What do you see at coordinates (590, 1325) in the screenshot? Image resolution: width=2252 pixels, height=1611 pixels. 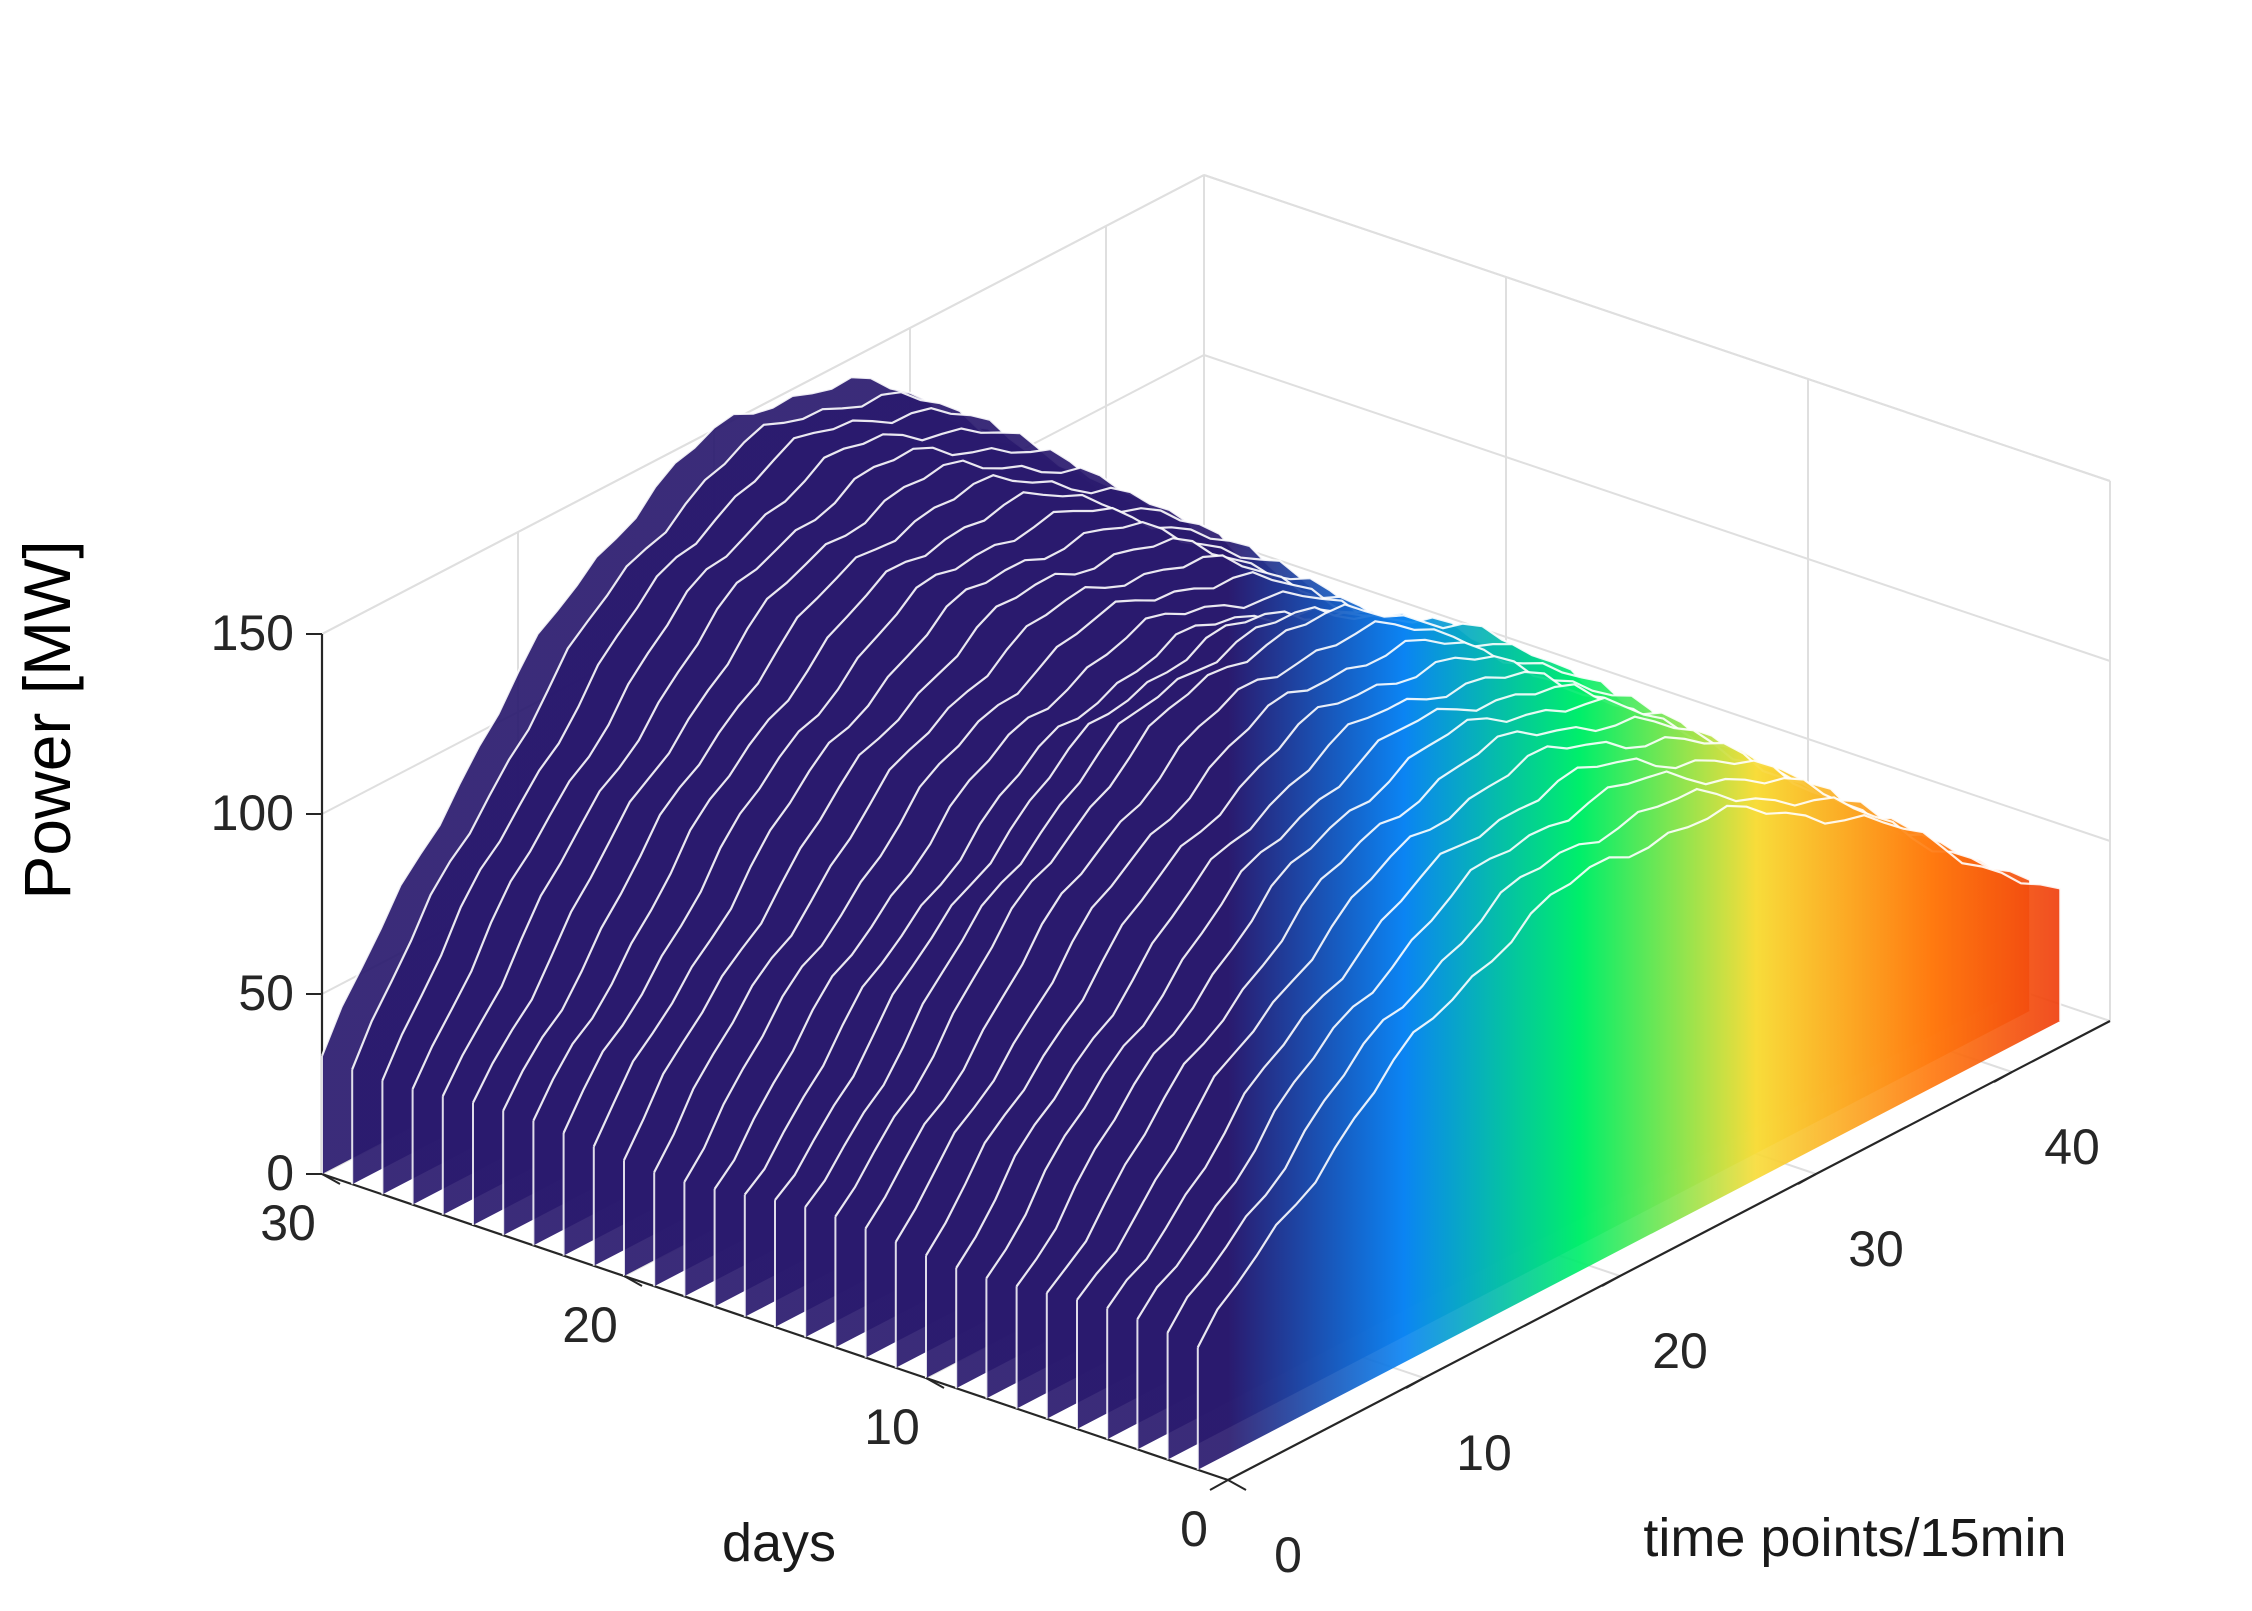 I see `y-tick-label-20: 20` at bounding box center [590, 1325].